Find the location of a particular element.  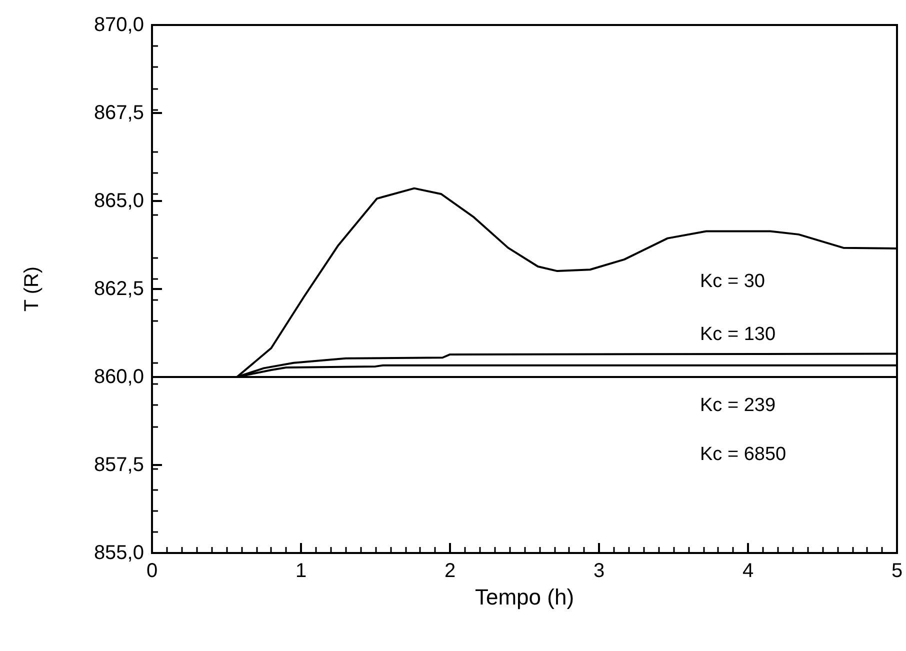

y-axis-title: T (R) is located at coordinates (32, 289).